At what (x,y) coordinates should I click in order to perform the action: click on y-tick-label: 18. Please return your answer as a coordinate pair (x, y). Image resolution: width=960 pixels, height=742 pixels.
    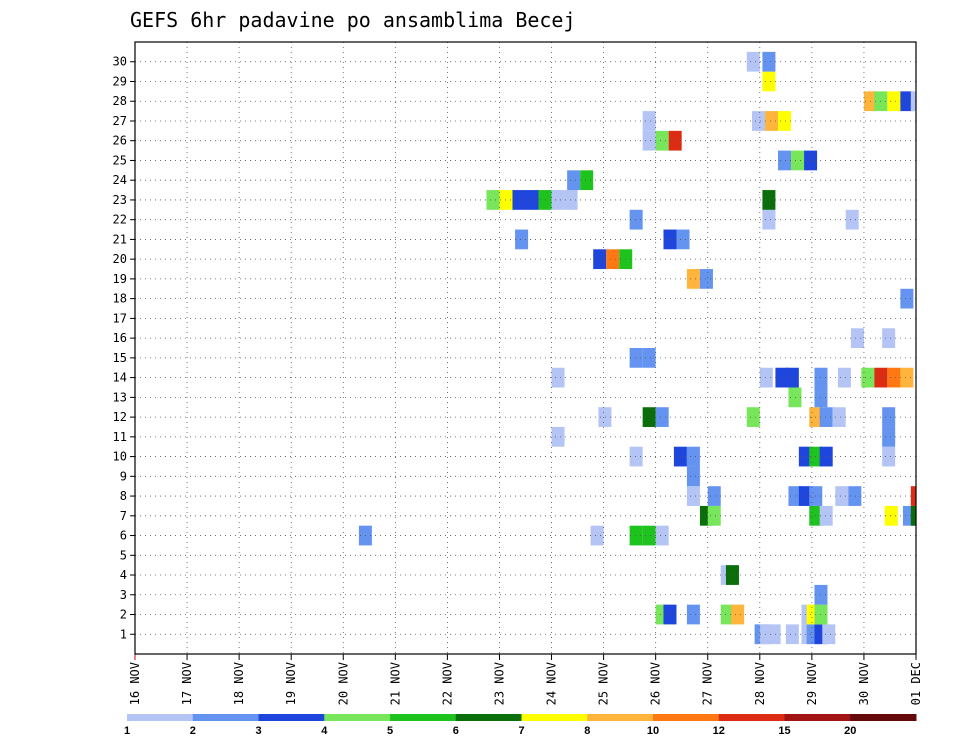
    Looking at the image, I should click on (120, 299).